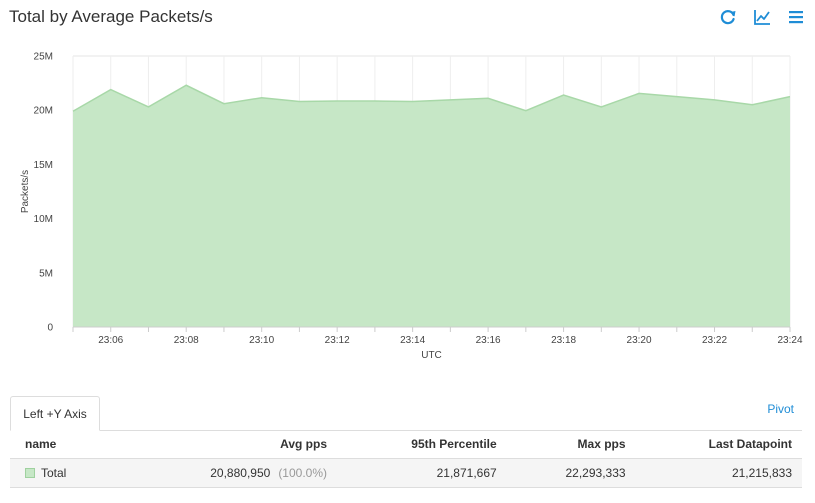 The height and width of the screenshot is (503, 815). What do you see at coordinates (43, 57) in the screenshot?
I see `y-tick-label: 25M` at bounding box center [43, 57].